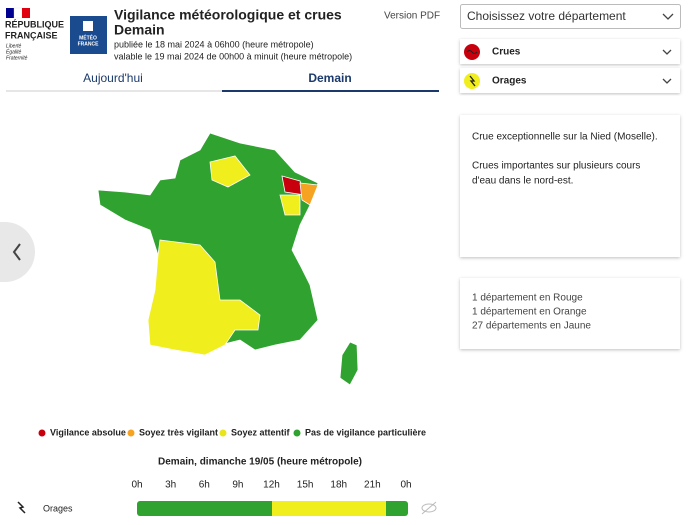 The image size is (689, 525). I want to click on title: Vigilance météorologique et crues, so click(228, 15).